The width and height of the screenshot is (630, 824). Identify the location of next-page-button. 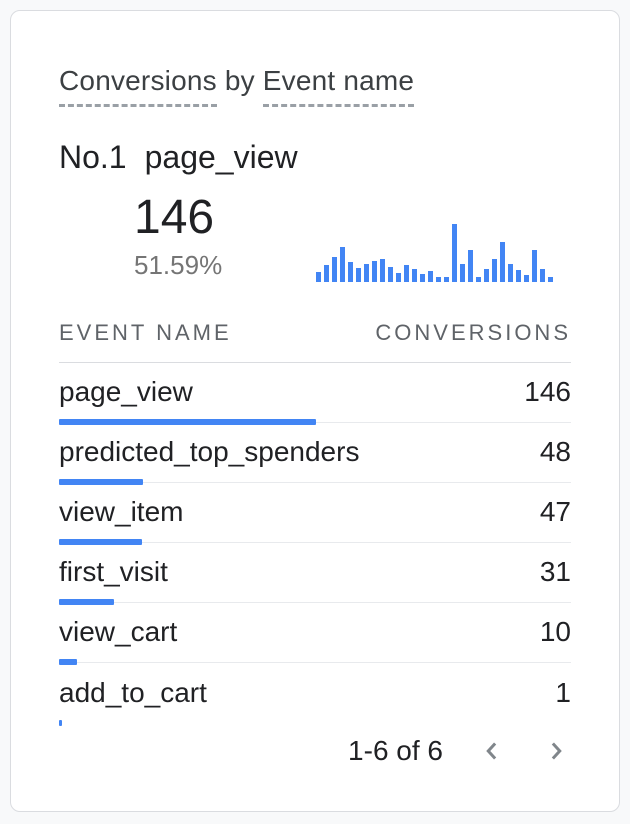
(556, 751).